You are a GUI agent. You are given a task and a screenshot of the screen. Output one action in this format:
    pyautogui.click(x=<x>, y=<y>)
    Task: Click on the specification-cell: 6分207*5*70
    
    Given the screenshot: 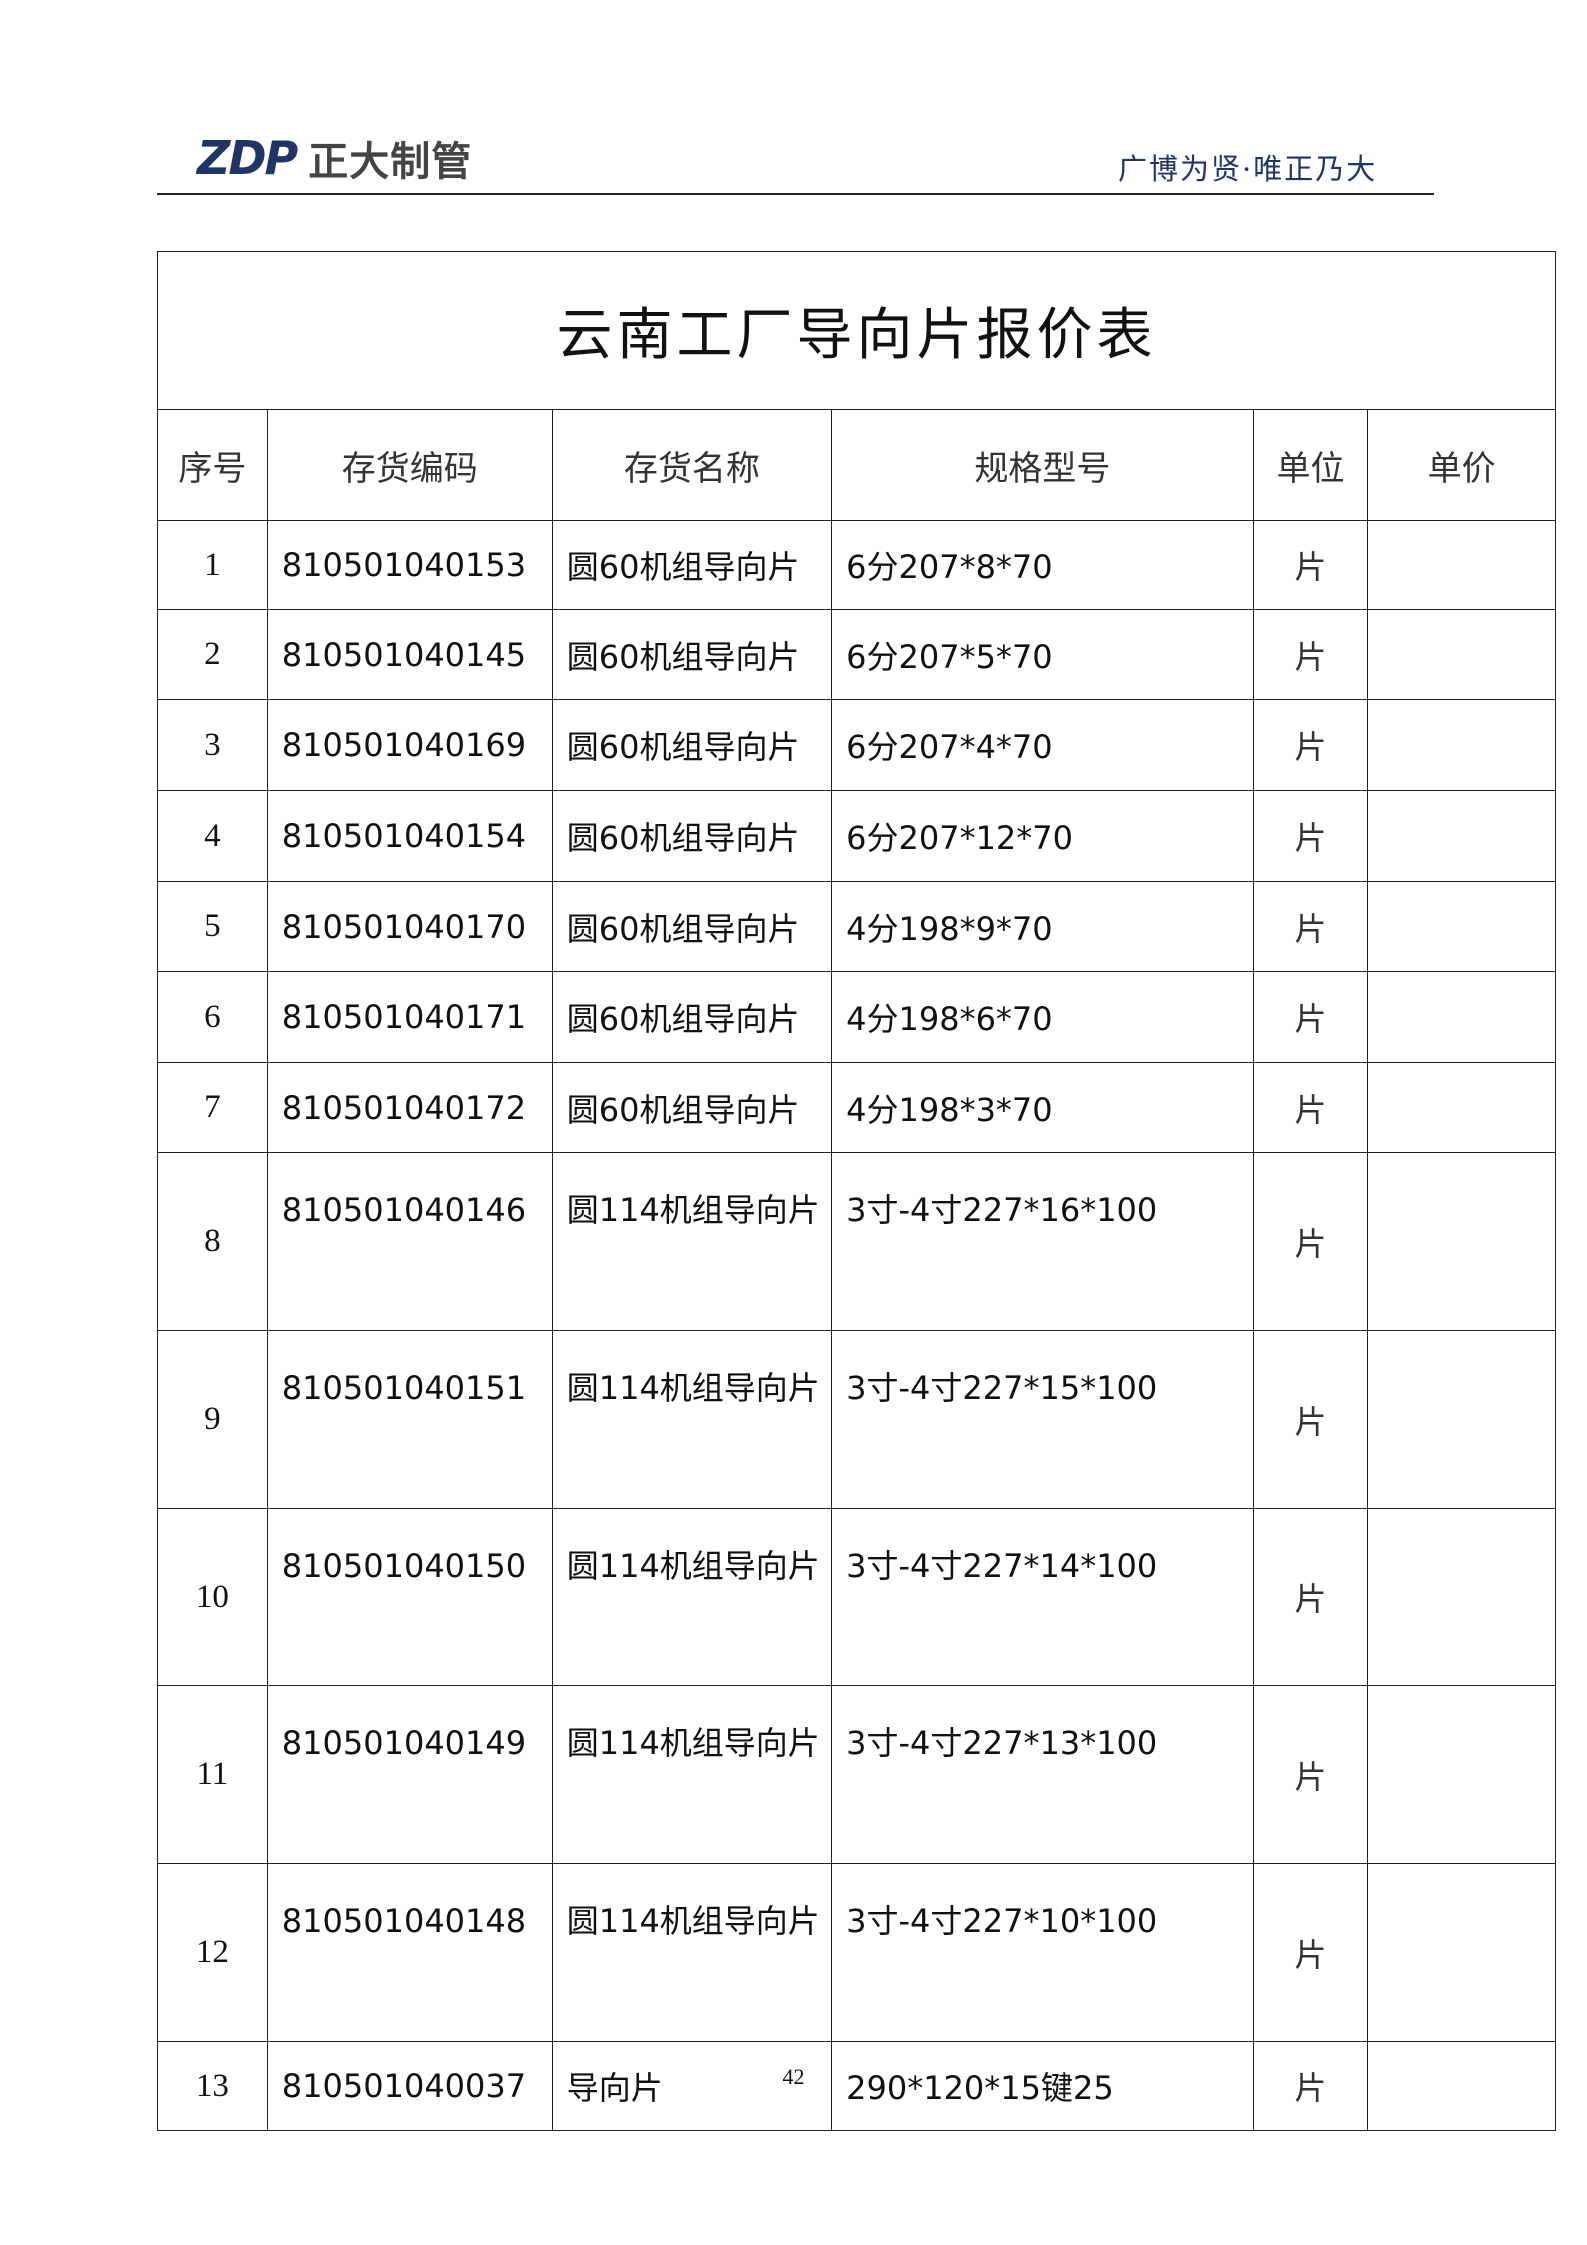 What is the action you would take?
    pyautogui.click(x=1042, y=654)
    